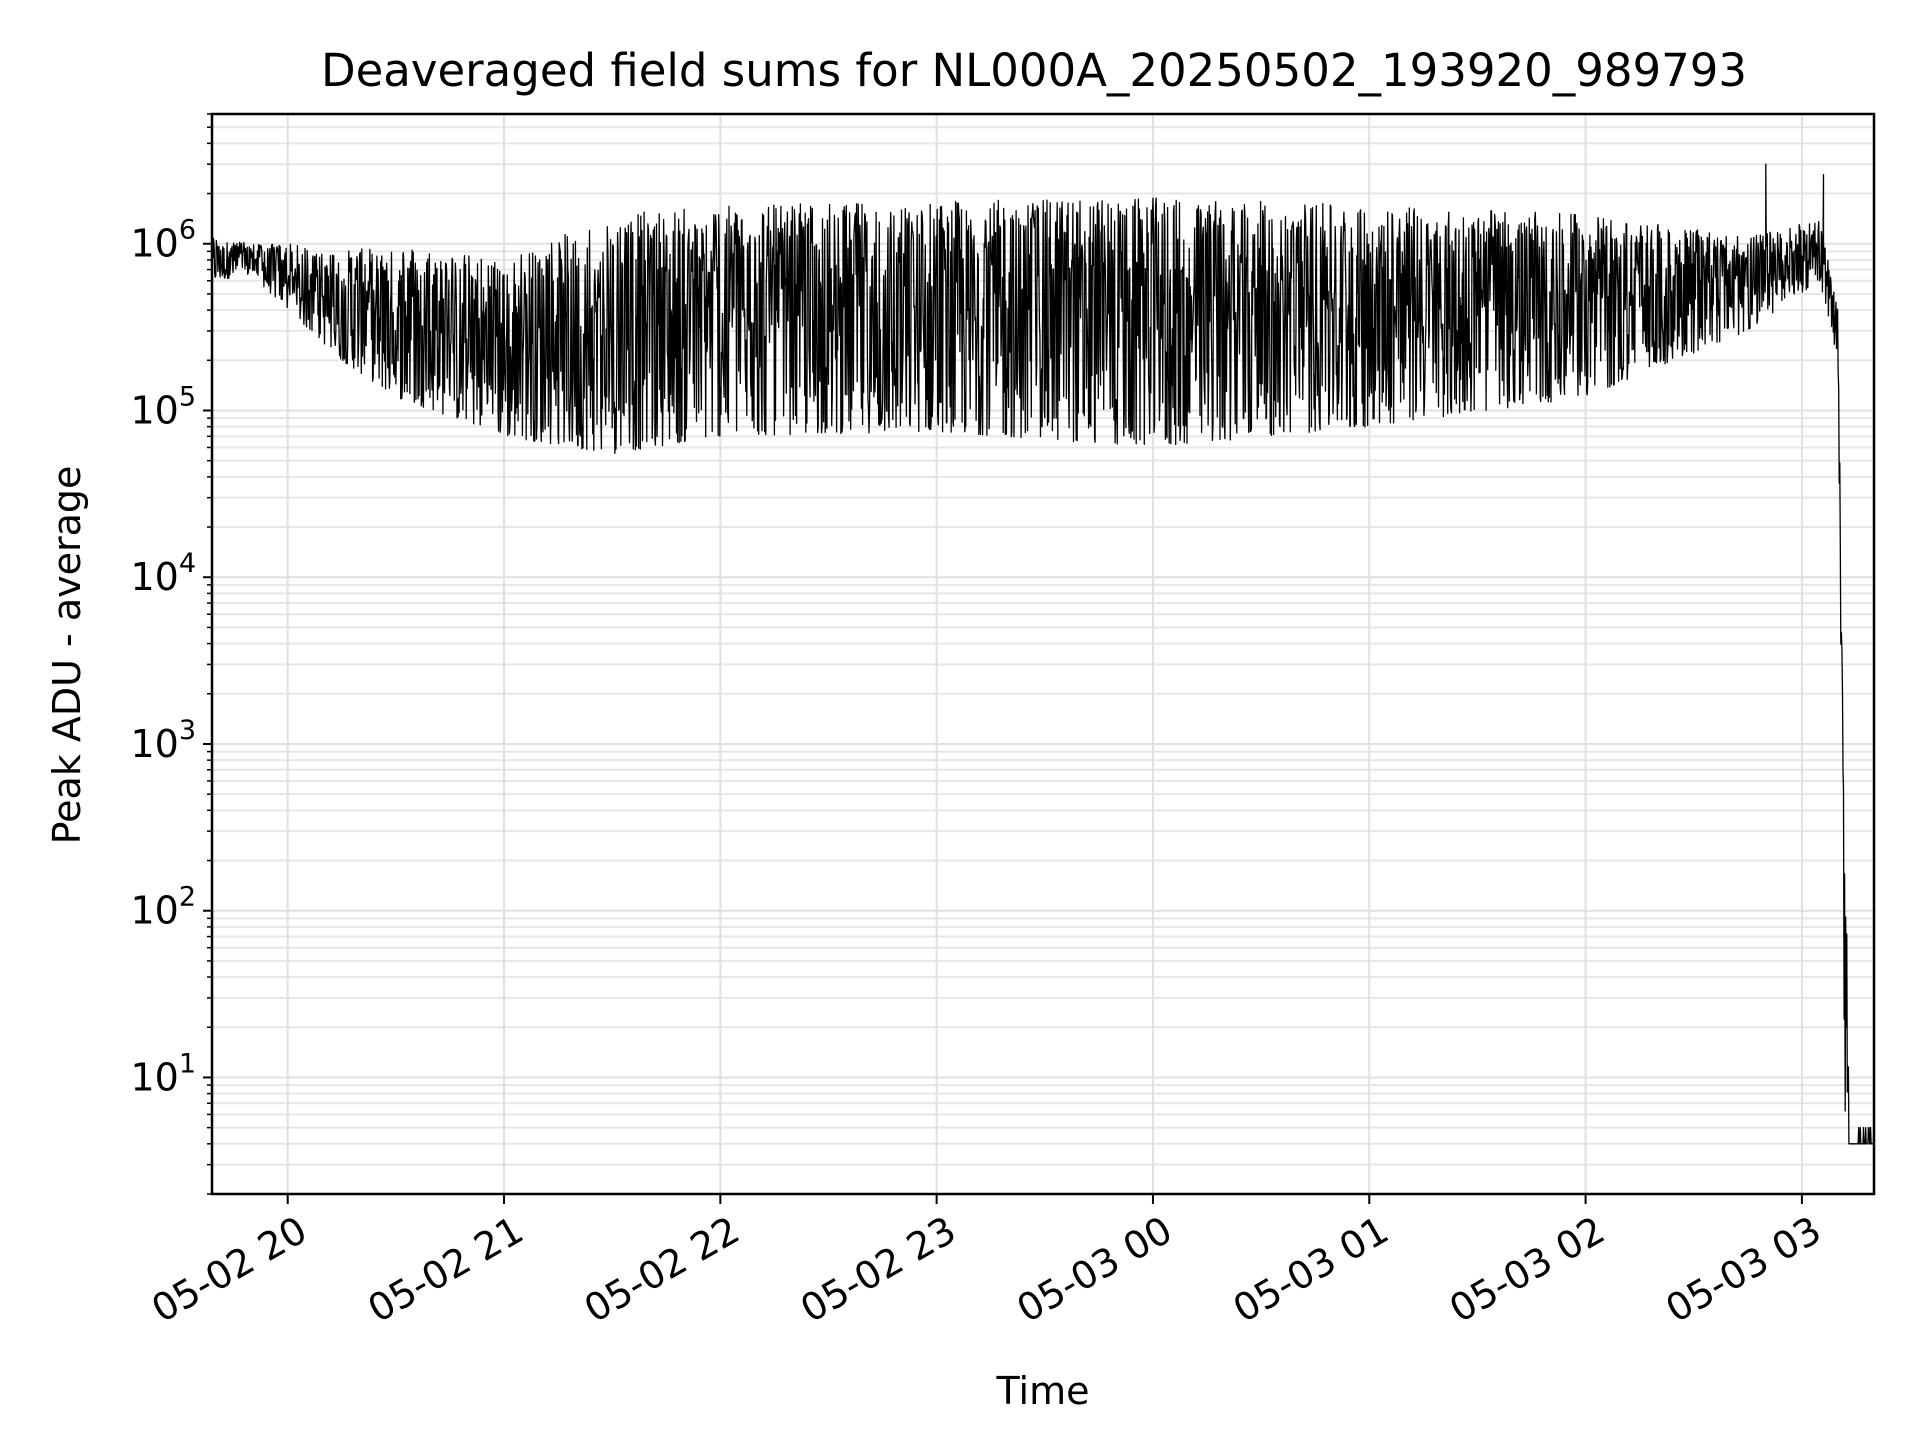 The height and width of the screenshot is (1440, 1920). I want to click on y-tick-label: 10⁴, so click(163, 573).